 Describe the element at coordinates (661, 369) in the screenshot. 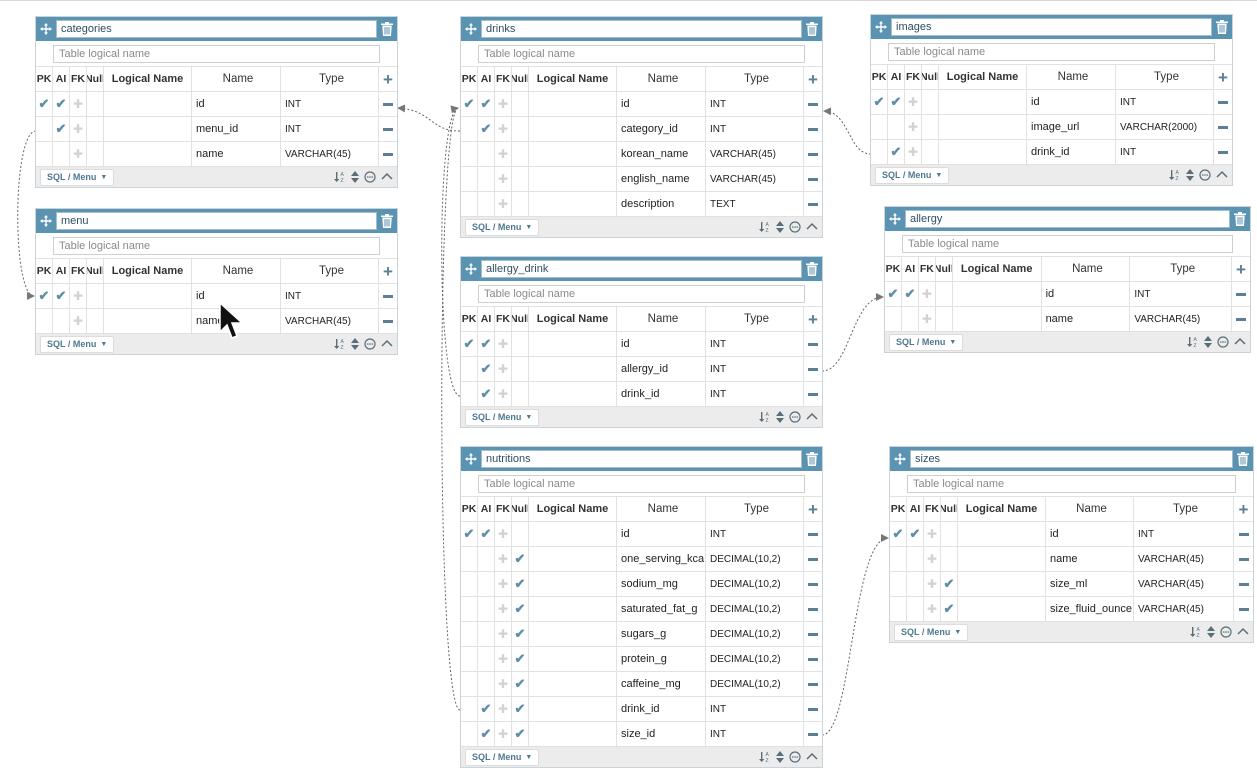

I see `column-name: allergy_id` at that location.